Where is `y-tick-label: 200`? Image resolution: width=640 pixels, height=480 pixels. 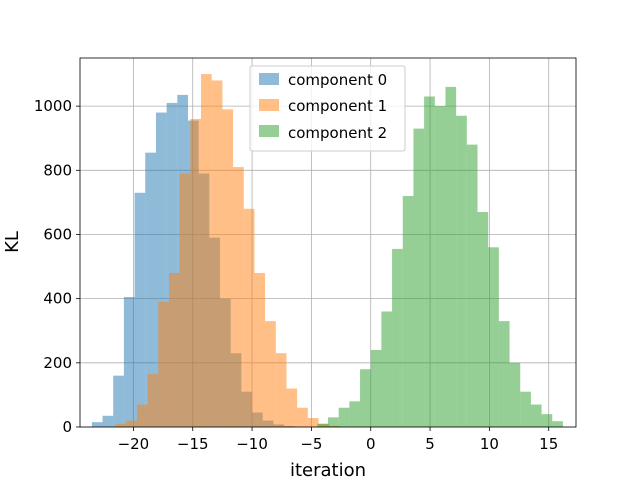
y-tick-label: 200 is located at coordinates (57, 363).